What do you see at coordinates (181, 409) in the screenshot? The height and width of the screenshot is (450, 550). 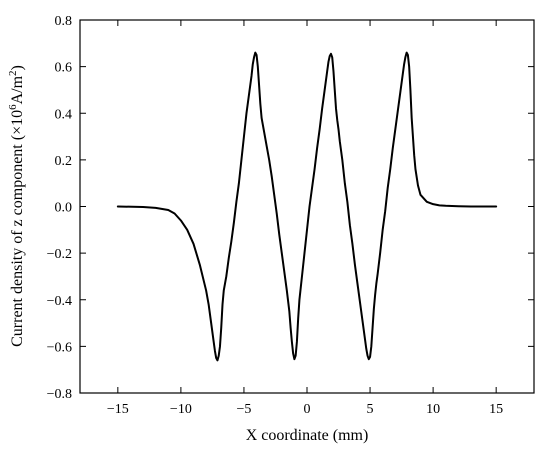 I see `x-tick-label: −10` at bounding box center [181, 409].